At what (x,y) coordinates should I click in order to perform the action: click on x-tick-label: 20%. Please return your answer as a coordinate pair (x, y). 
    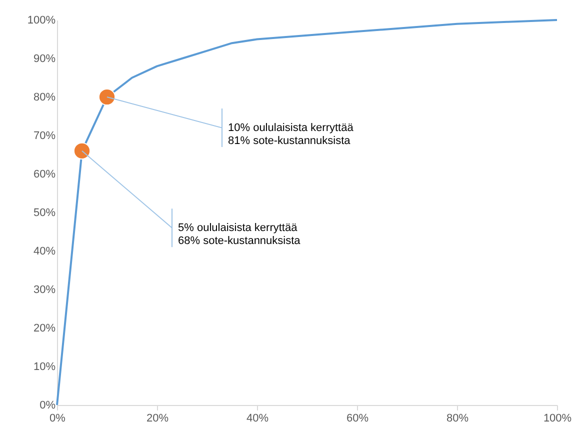
    Looking at the image, I should click on (157, 418).